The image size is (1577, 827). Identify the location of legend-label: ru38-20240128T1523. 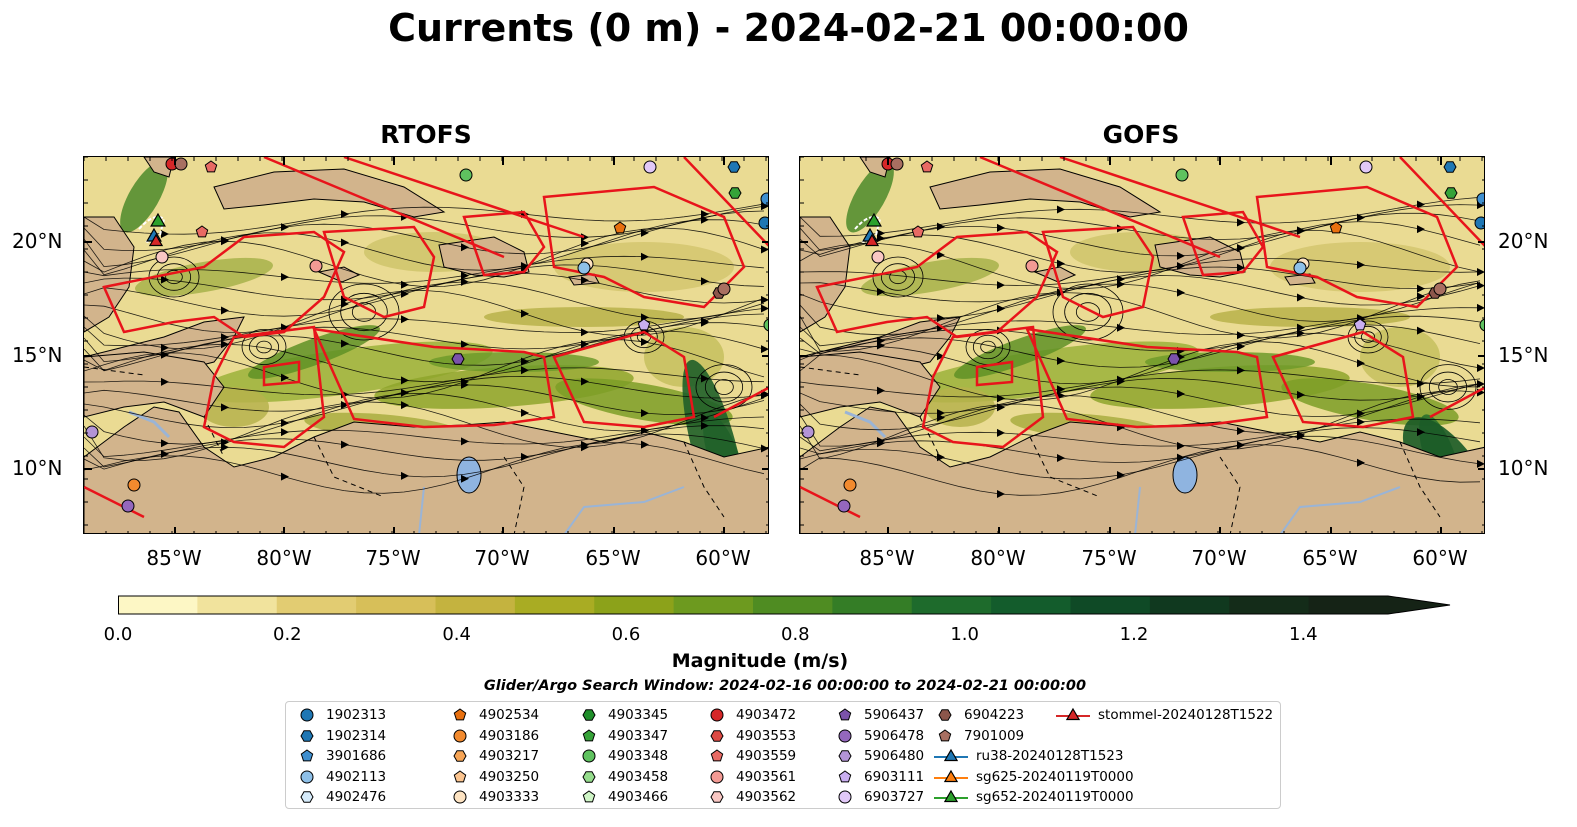
(1050, 756).